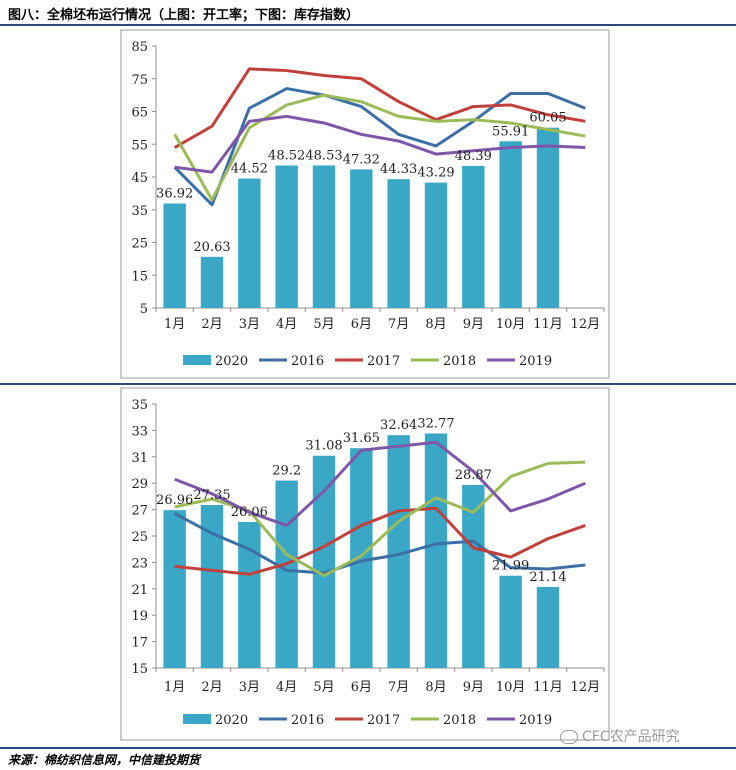  What do you see at coordinates (510, 131) in the screenshot?
I see `data-label: 55.91` at bounding box center [510, 131].